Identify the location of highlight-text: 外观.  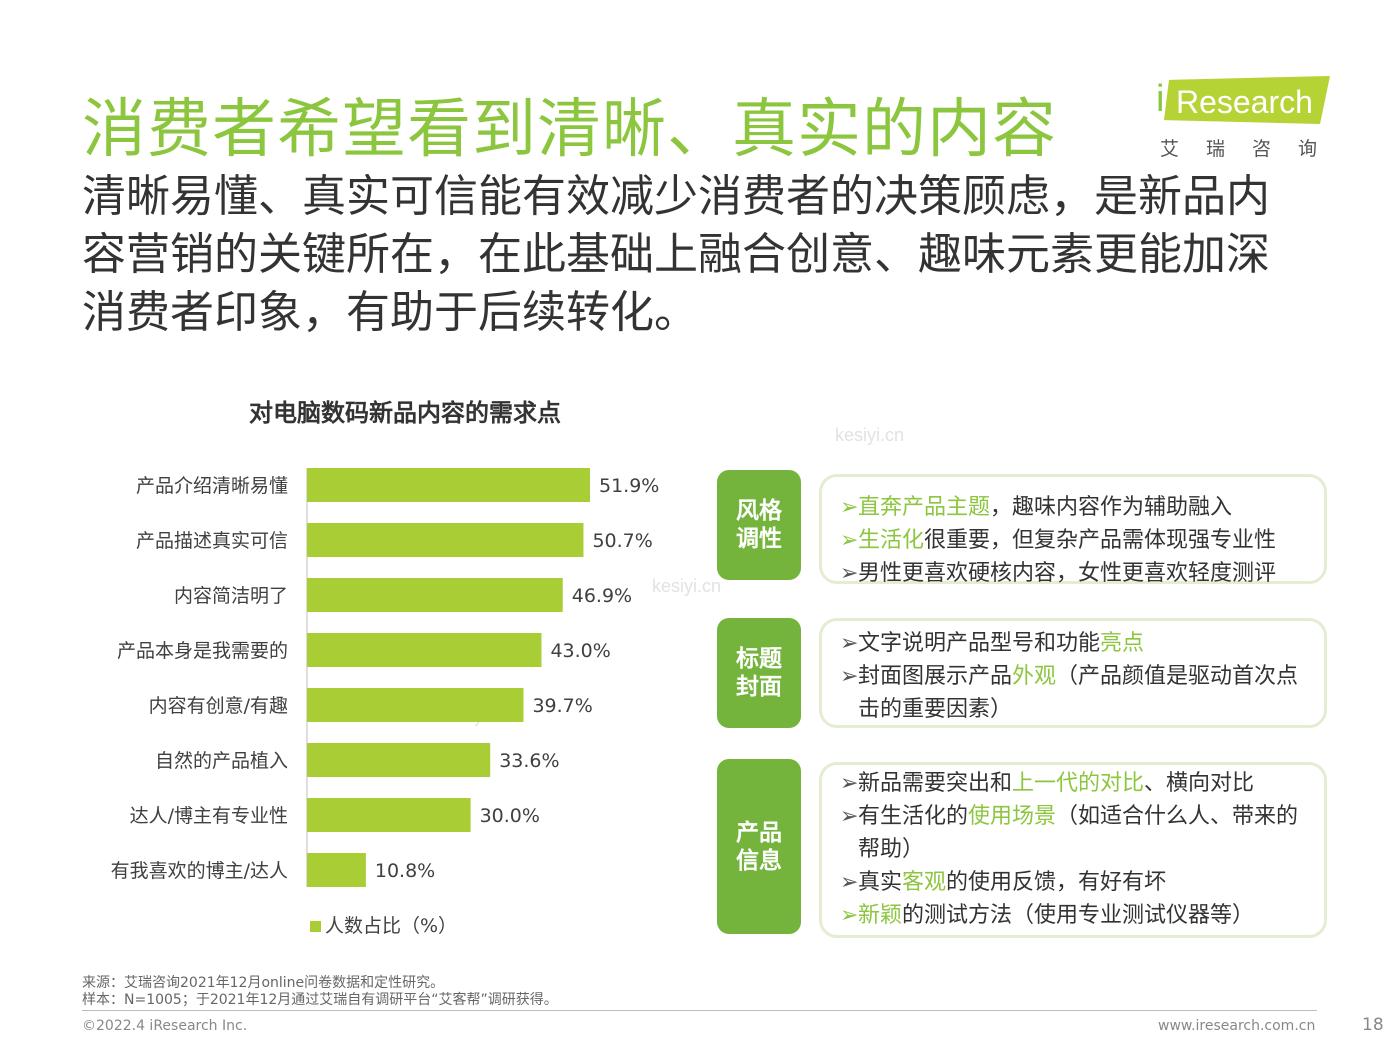
(1034, 676).